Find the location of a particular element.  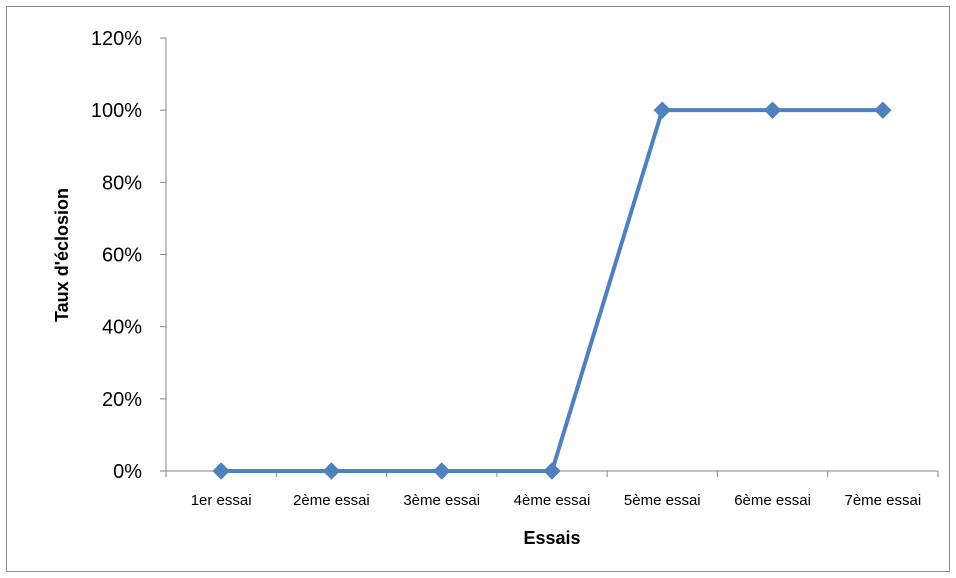

y-tick-label: 20% is located at coordinates (122, 400).